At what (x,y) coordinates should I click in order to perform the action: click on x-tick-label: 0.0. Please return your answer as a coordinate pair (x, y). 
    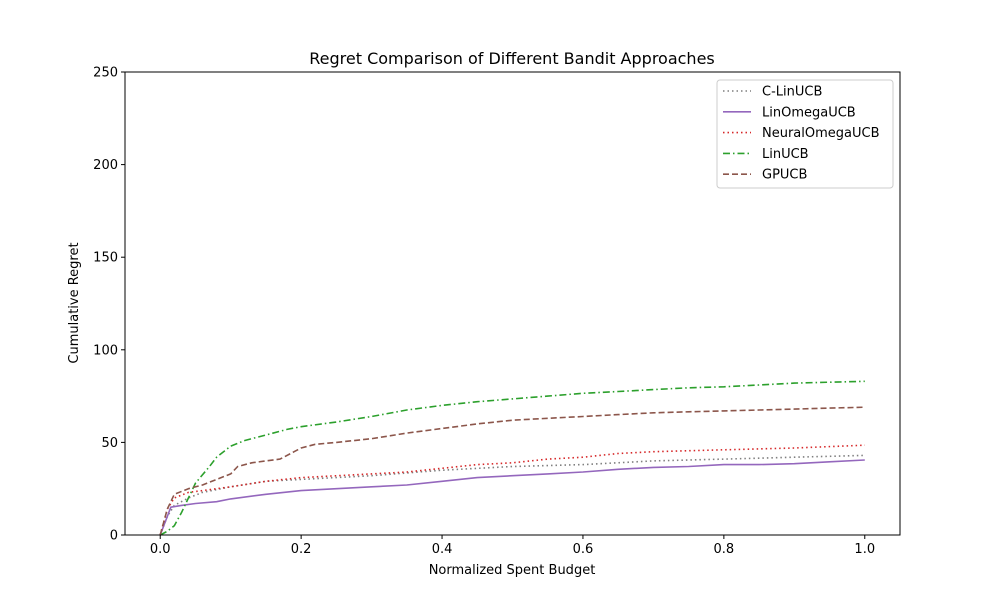
    Looking at the image, I should click on (160, 549).